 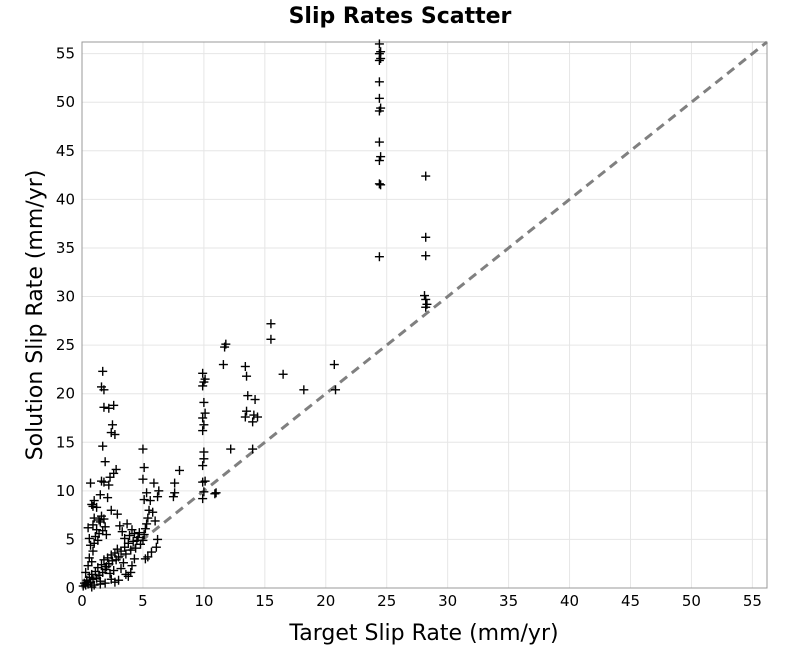 I want to click on x-tick-label: 10, so click(x=203, y=601).